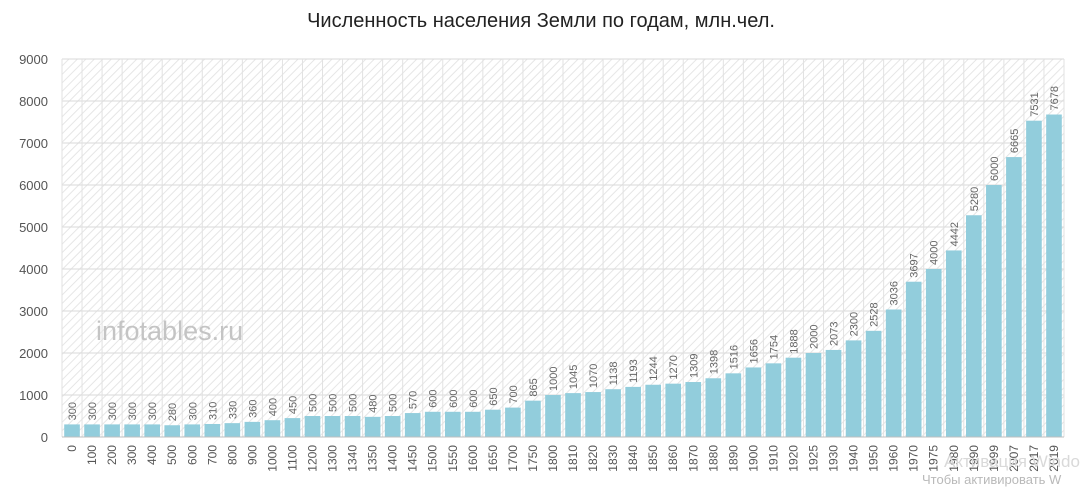 This screenshot has height=503, width=1082. What do you see at coordinates (233, 410) in the screenshot?
I see `data-label: 330` at bounding box center [233, 410].